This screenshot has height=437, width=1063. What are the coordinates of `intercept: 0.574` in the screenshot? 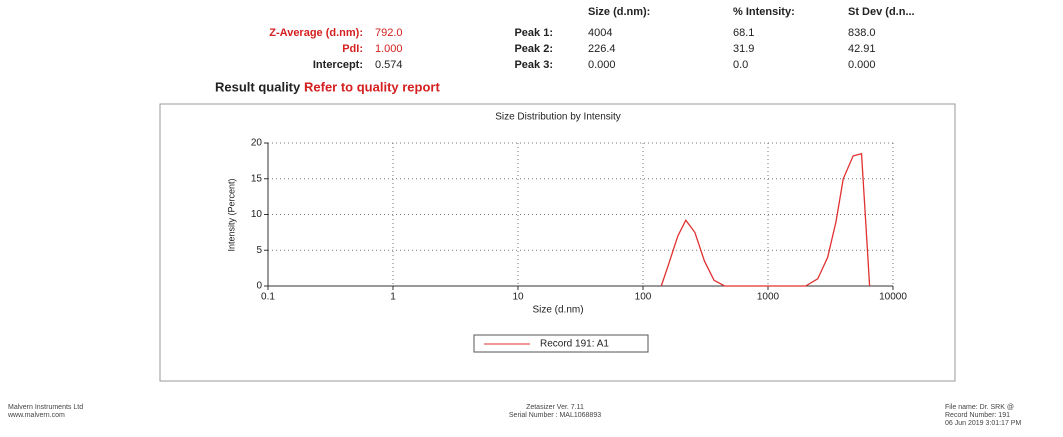 It's located at (389, 65).